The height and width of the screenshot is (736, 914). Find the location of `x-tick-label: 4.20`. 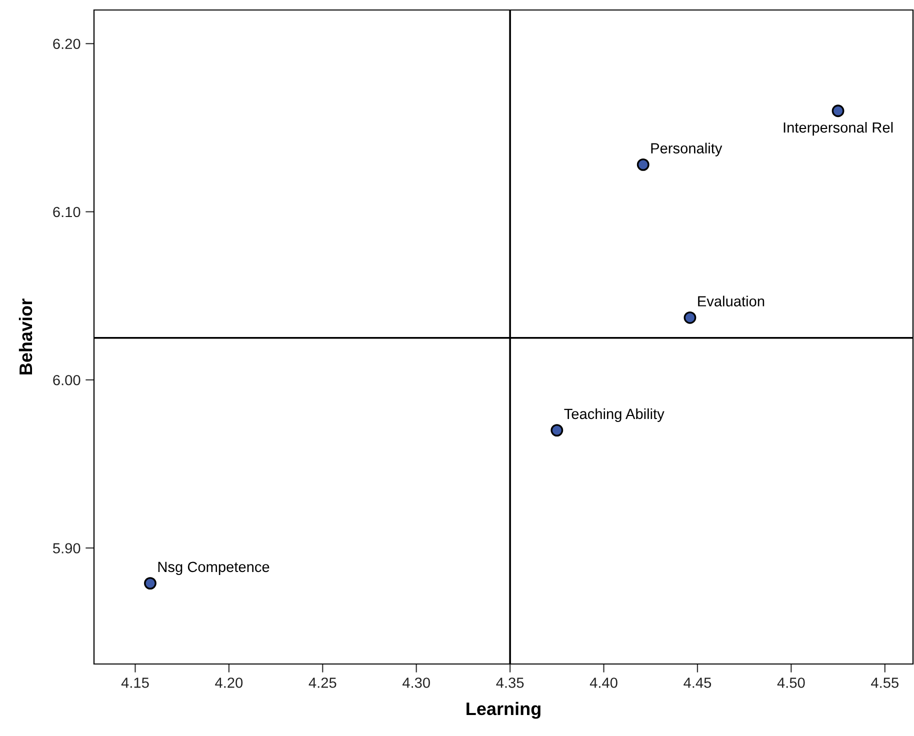

x-tick-label: 4.20 is located at coordinates (229, 683).